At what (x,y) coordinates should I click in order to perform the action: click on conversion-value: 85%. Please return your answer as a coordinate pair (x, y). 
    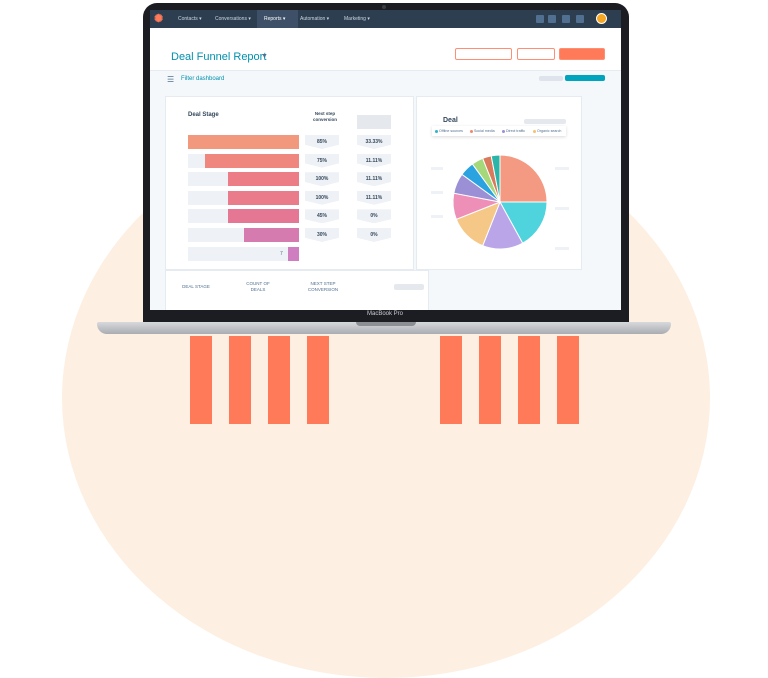
    Looking at the image, I should click on (322, 142).